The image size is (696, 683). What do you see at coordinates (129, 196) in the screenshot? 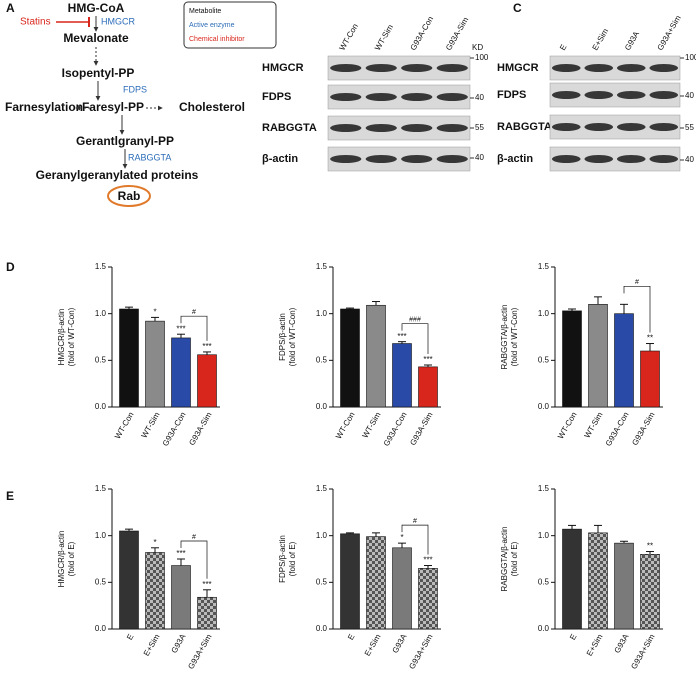
I see `protein: Rab` at bounding box center [129, 196].